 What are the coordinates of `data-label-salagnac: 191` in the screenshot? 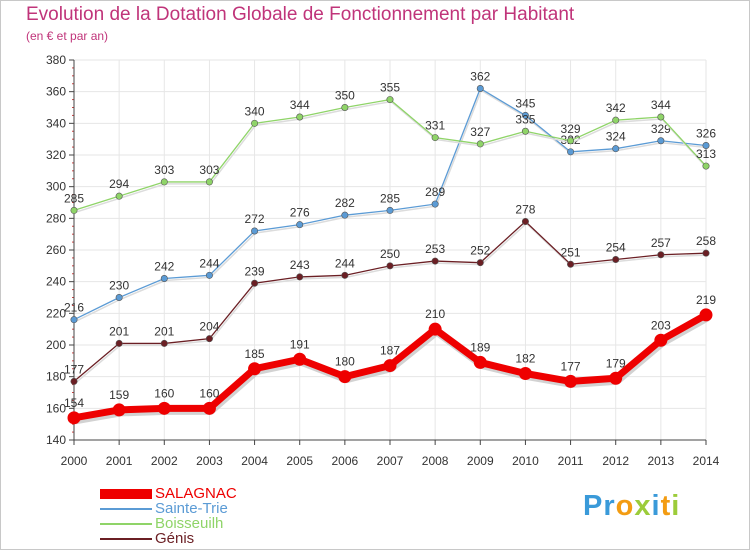 It's located at (300, 344).